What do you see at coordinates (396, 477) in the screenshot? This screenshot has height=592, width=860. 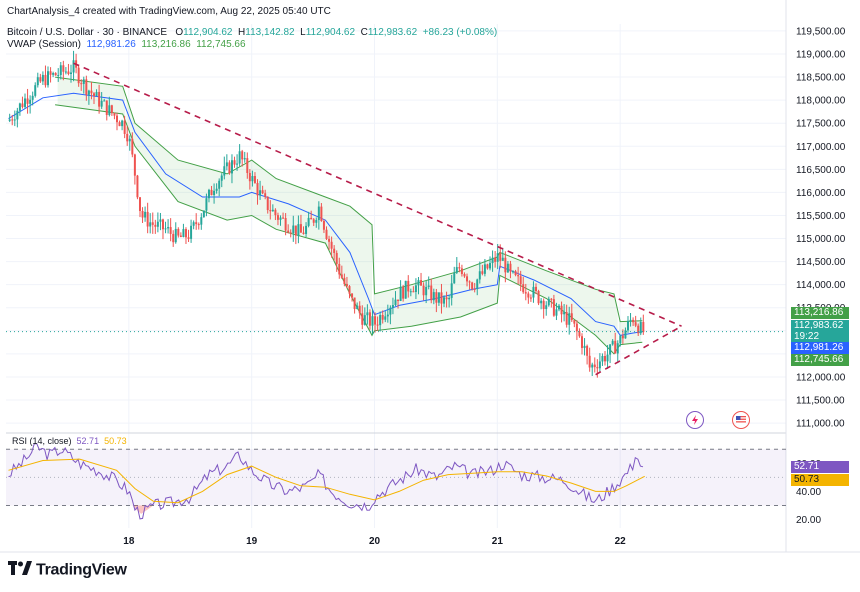 I see `rsi-band-fill` at bounding box center [396, 477].